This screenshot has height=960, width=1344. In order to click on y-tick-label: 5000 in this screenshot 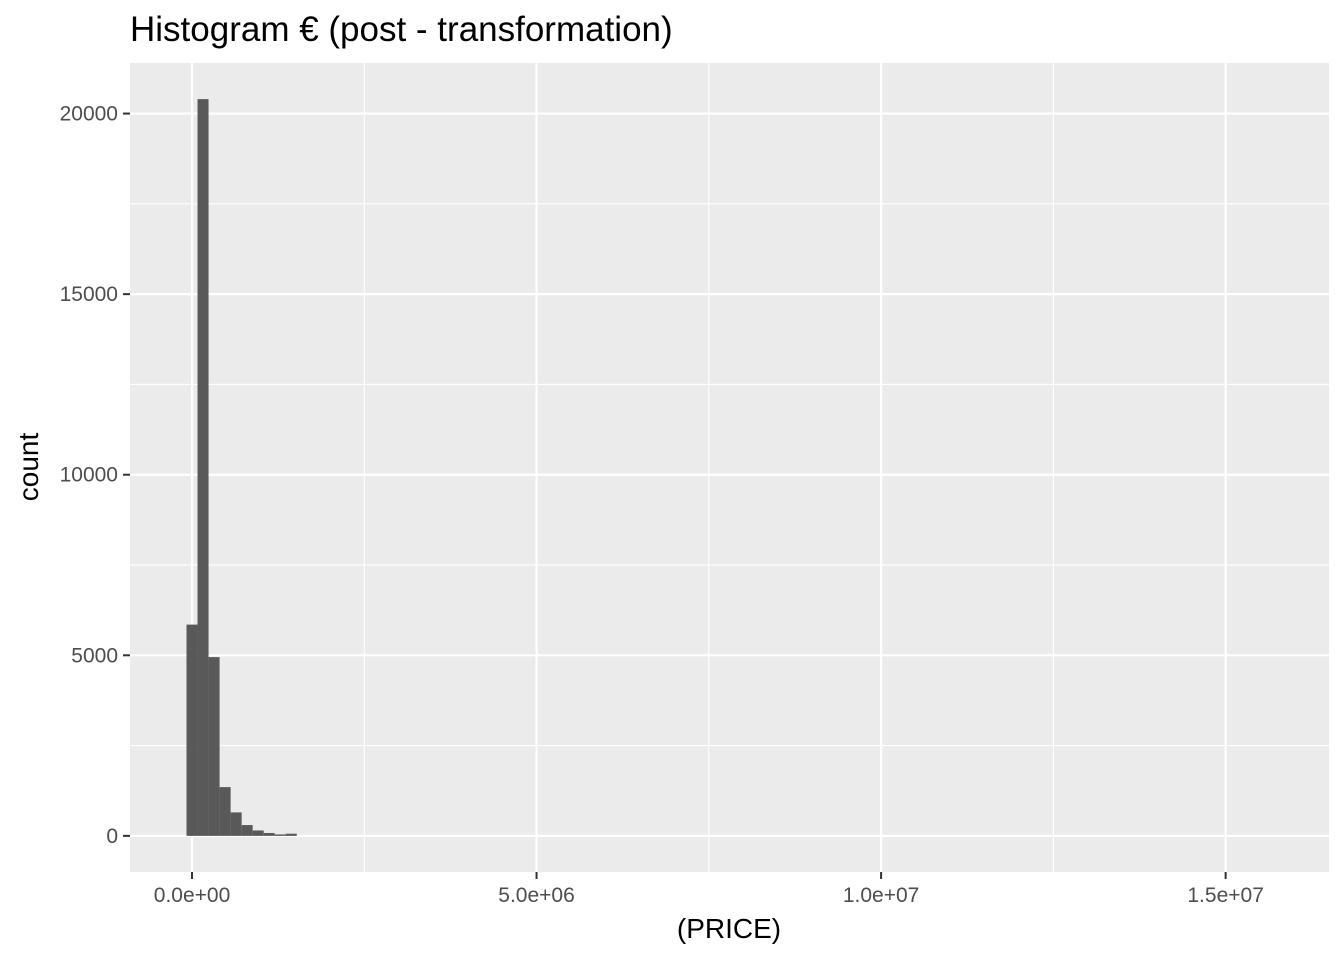, I will do `click(94, 655)`.